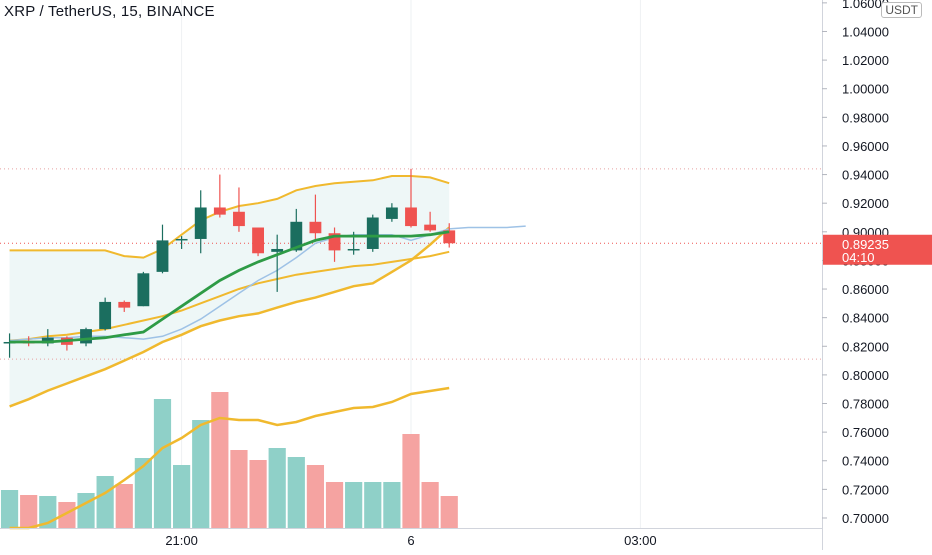  I want to click on current-price-label, so click(877, 249).